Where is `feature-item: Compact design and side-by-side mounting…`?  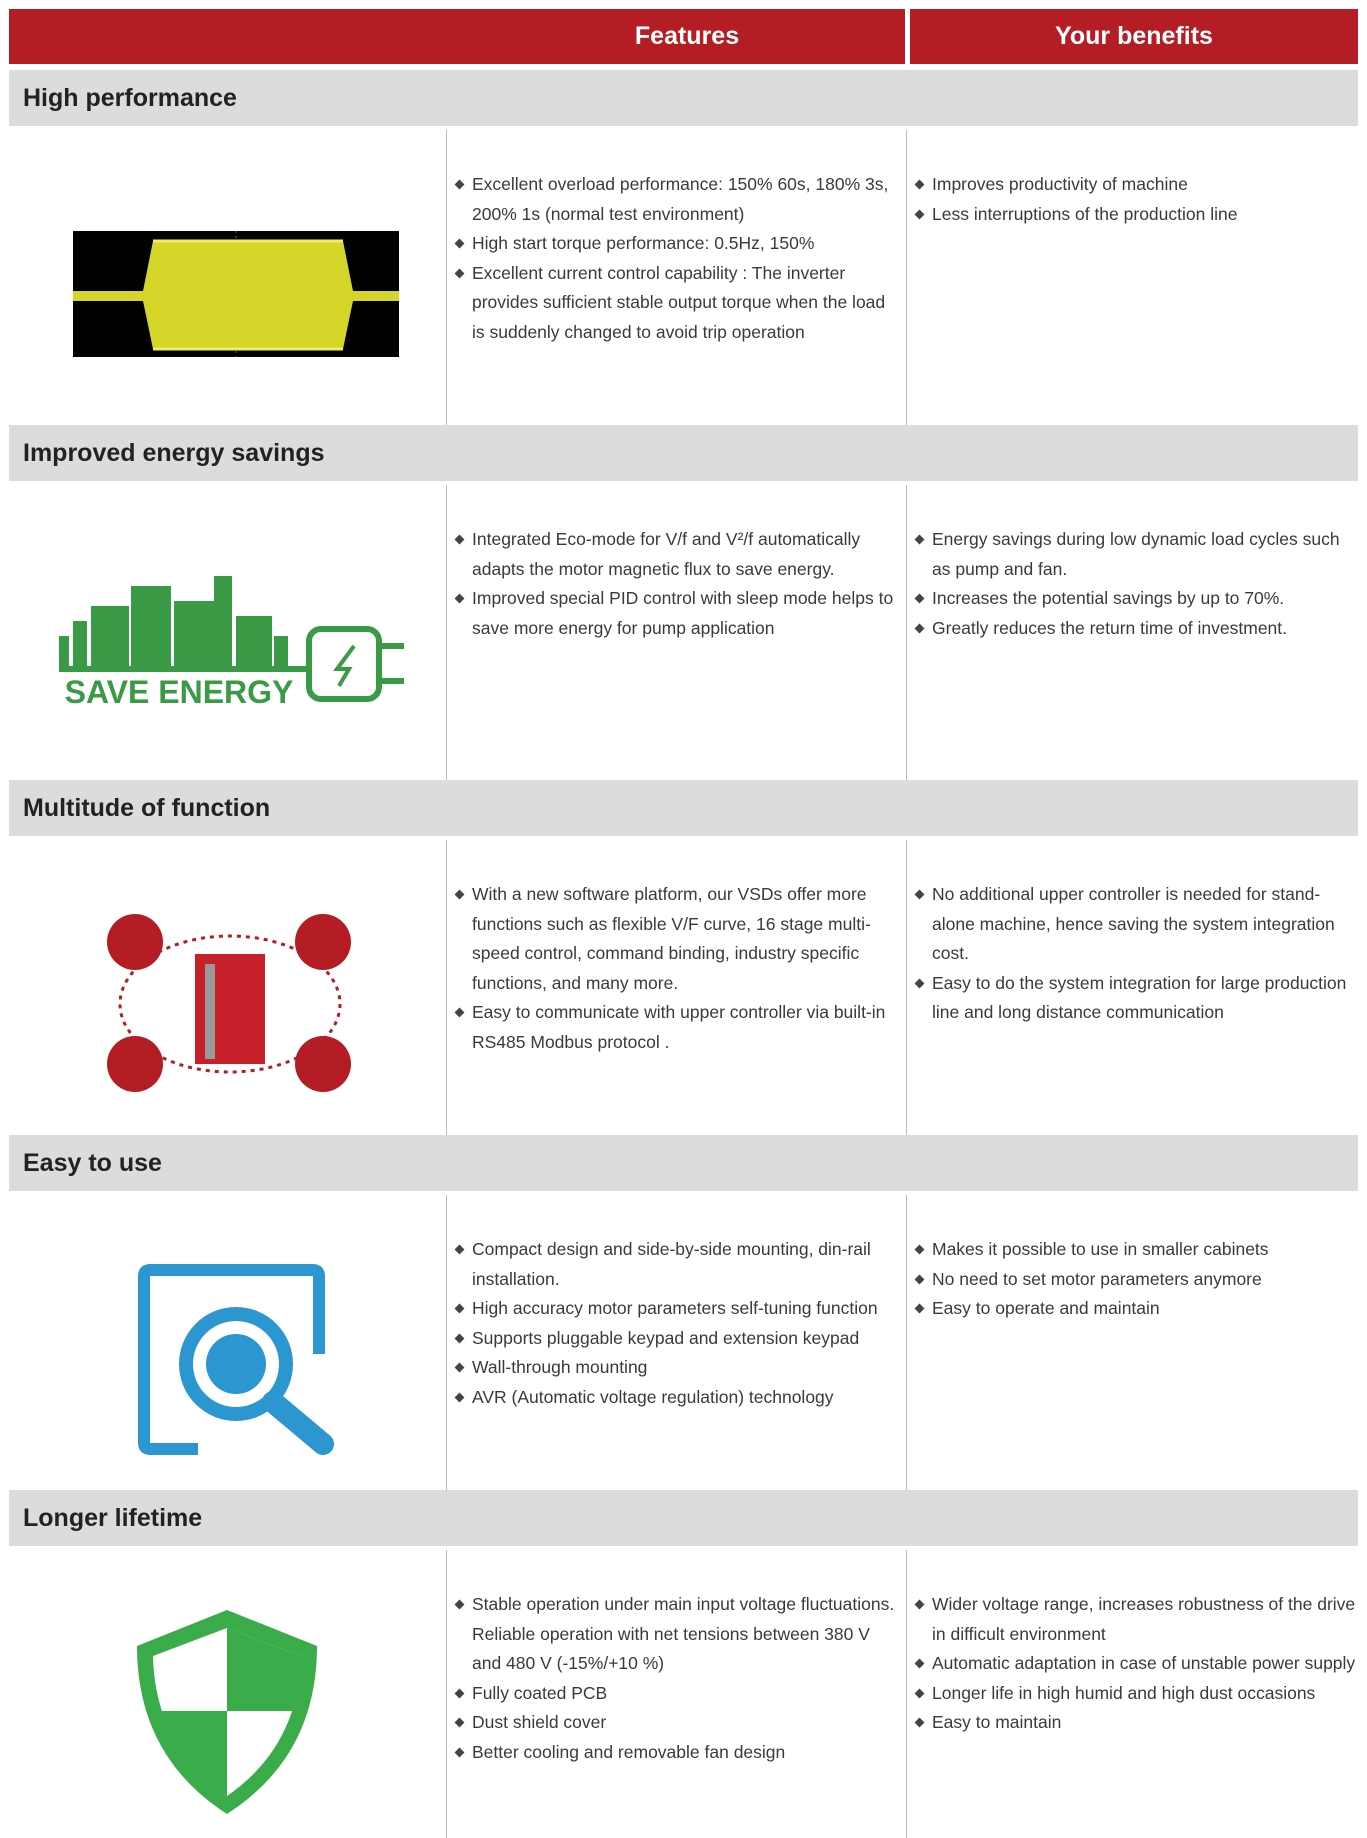
feature-item: Compact design and side-by-side mounting… is located at coordinates (678, 1264).